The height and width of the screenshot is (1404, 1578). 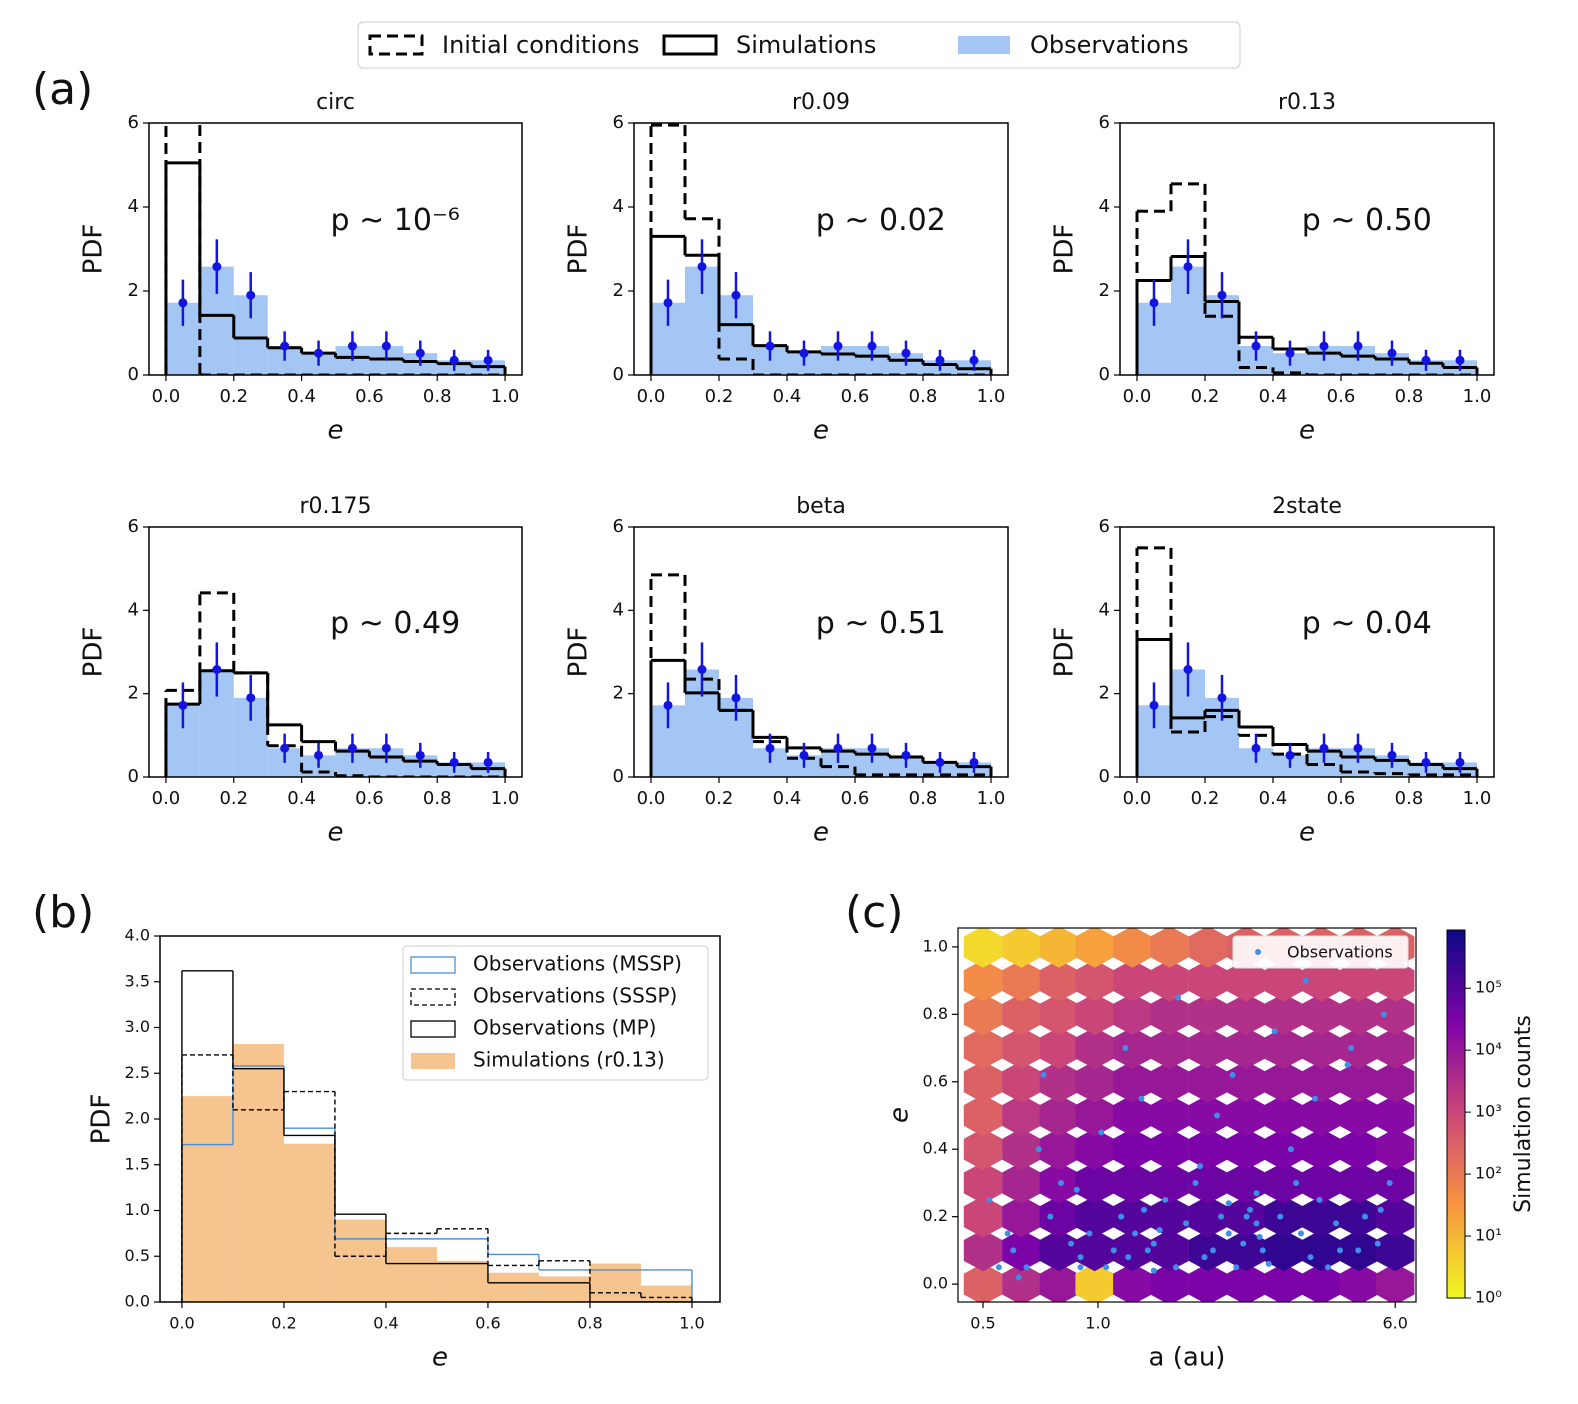 I want to click on y-axis-label: PDF, so click(x=1065, y=652).